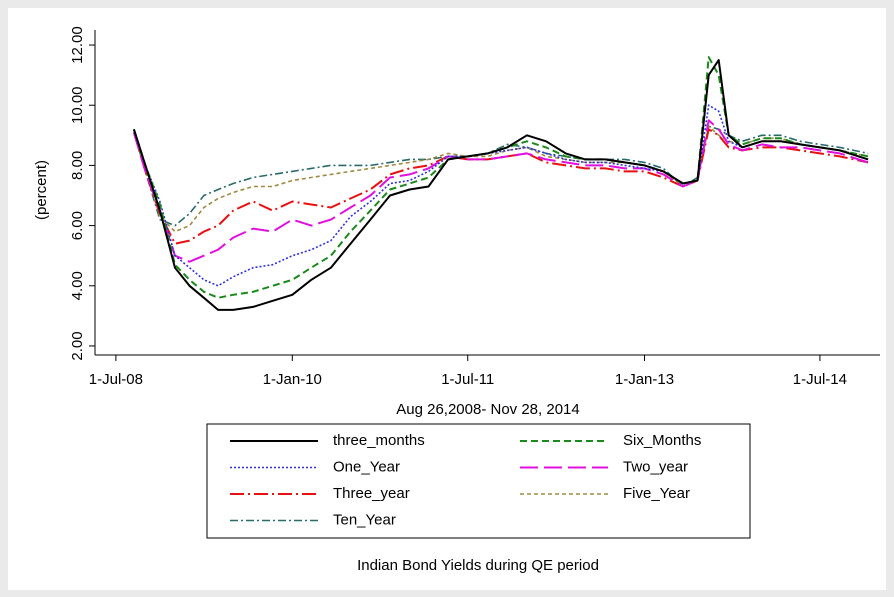 The height and width of the screenshot is (597, 894). What do you see at coordinates (478, 481) in the screenshot?
I see `legend-box` at bounding box center [478, 481].